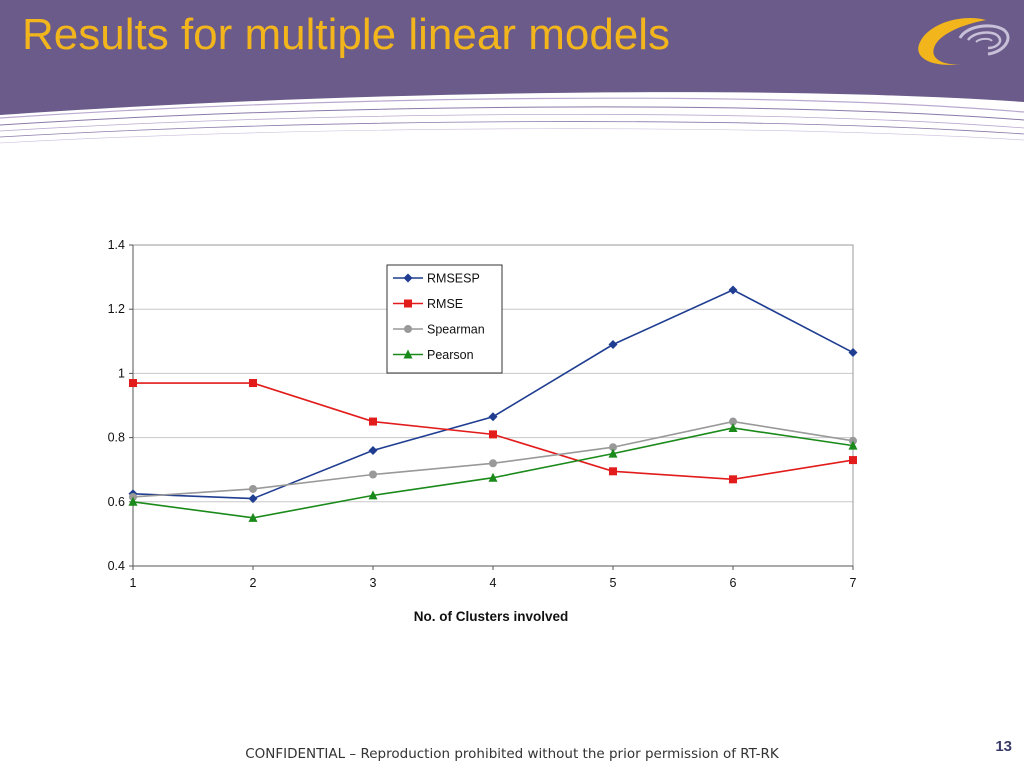 The height and width of the screenshot is (768, 1024). I want to click on y-tick-label: 1, so click(121, 373).